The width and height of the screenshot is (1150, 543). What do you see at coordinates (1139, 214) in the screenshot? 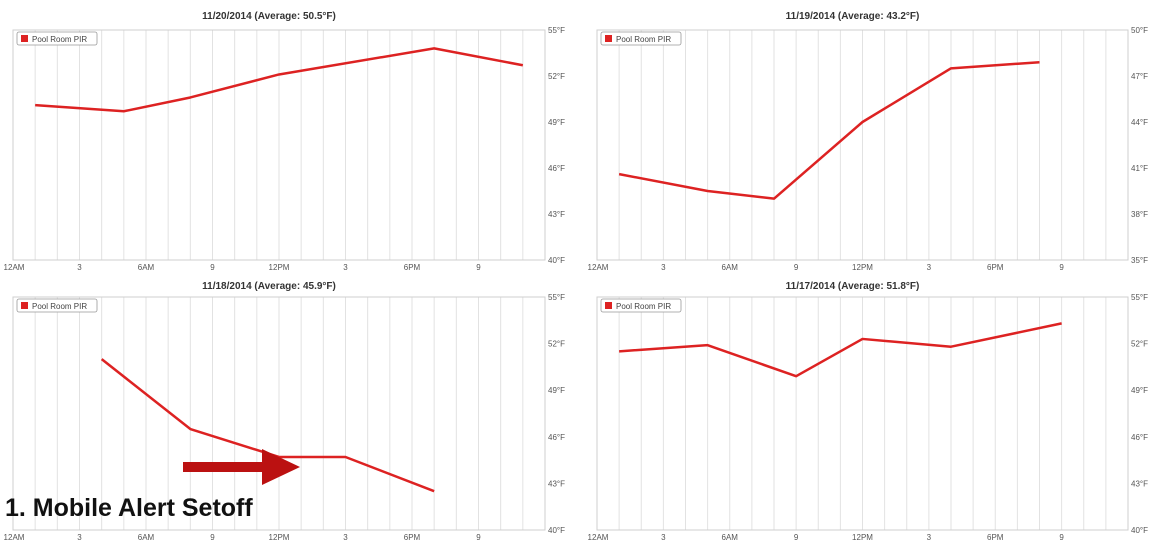
I see `y-tick-label: 38°F` at bounding box center [1139, 214].